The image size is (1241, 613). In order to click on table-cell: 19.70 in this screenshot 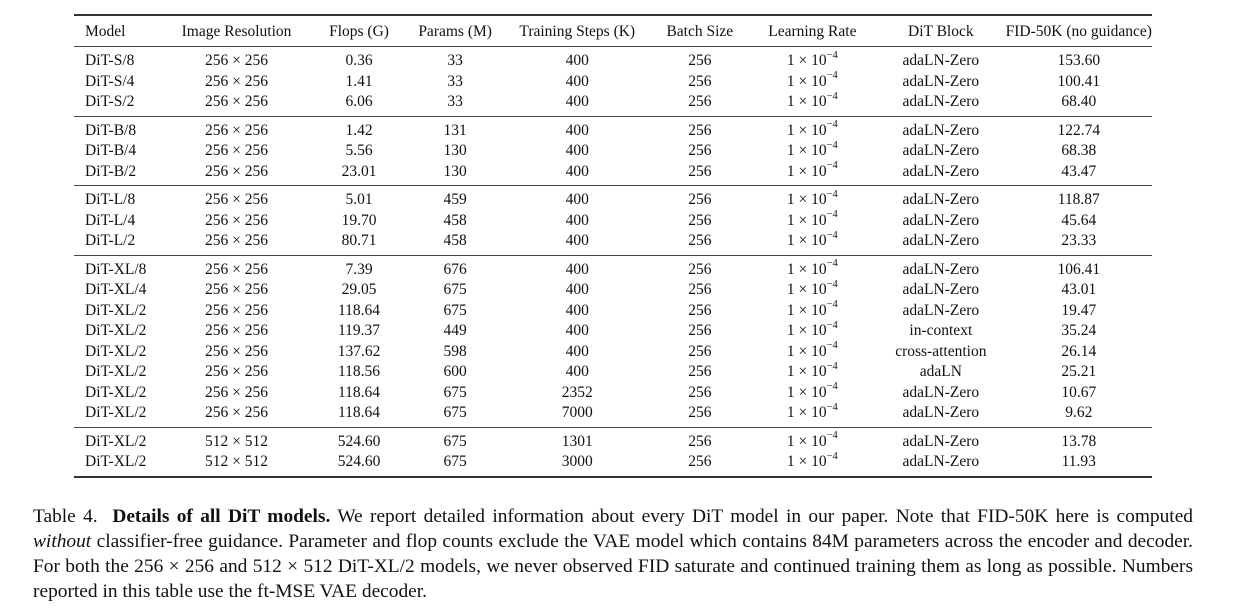, I will do `click(359, 221)`.